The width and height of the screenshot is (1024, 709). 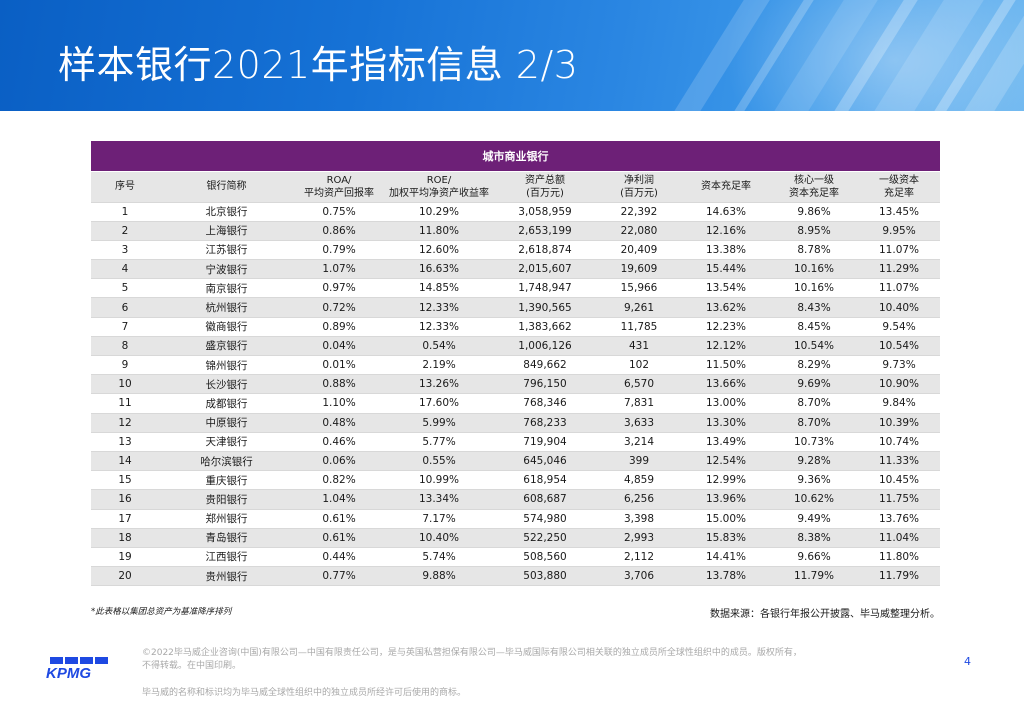 I want to click on column-header: 净利润 (百万元), so click(x=639, y=186).